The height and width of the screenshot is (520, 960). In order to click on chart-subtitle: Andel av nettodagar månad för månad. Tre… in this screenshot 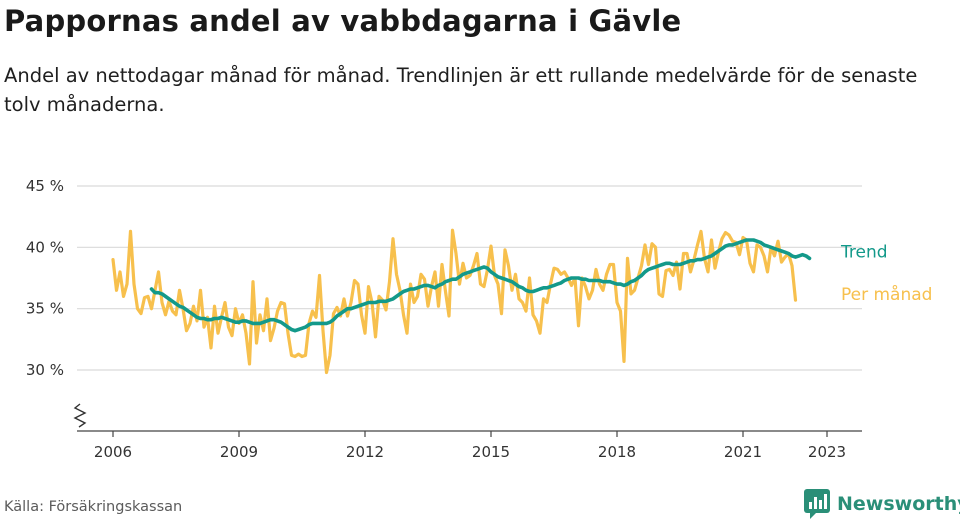, I will do `click(461, 90)`.